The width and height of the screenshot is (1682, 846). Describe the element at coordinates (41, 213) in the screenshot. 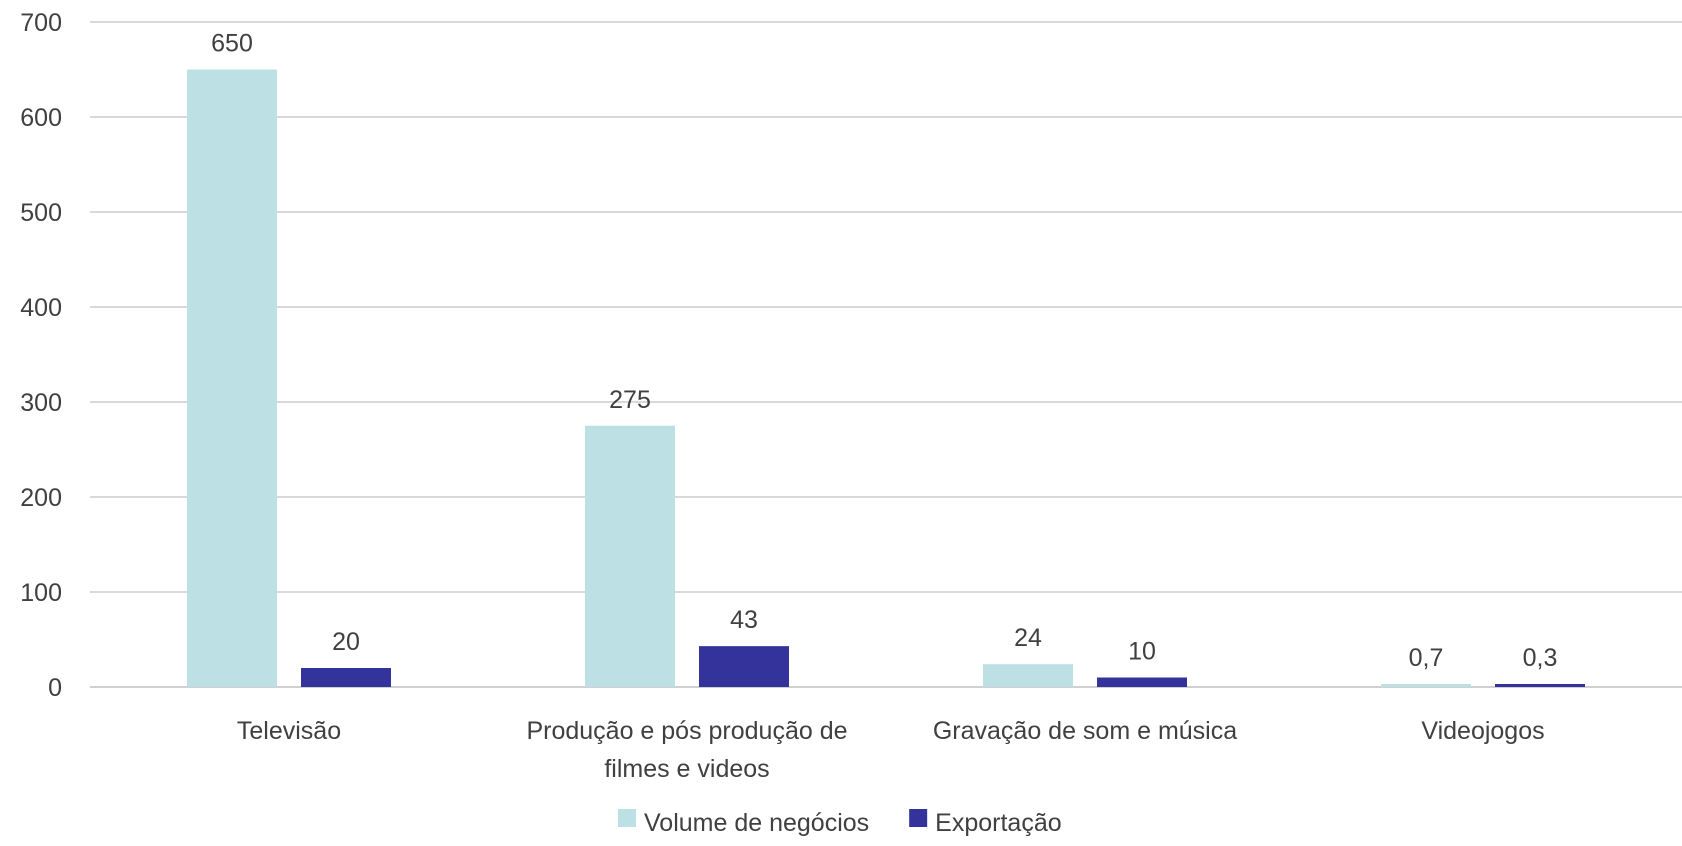

I see `y-tick-label: 500` at that location.